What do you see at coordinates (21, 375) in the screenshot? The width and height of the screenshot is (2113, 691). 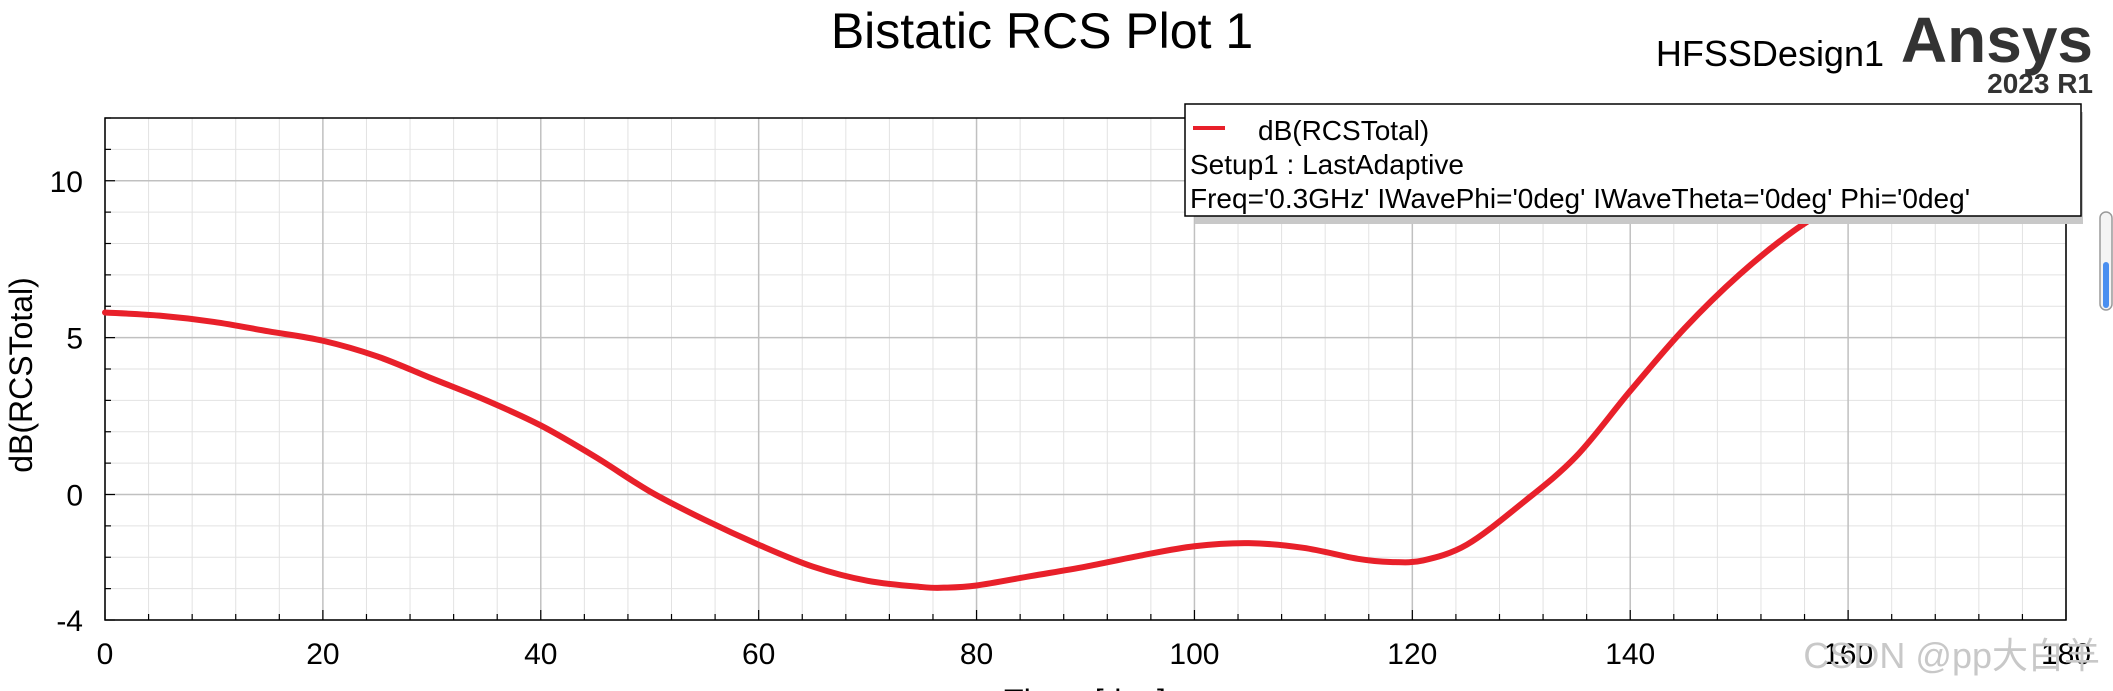 I see `y-axis-label: dB(RCSTotal)` at bounding box center [21, 375].